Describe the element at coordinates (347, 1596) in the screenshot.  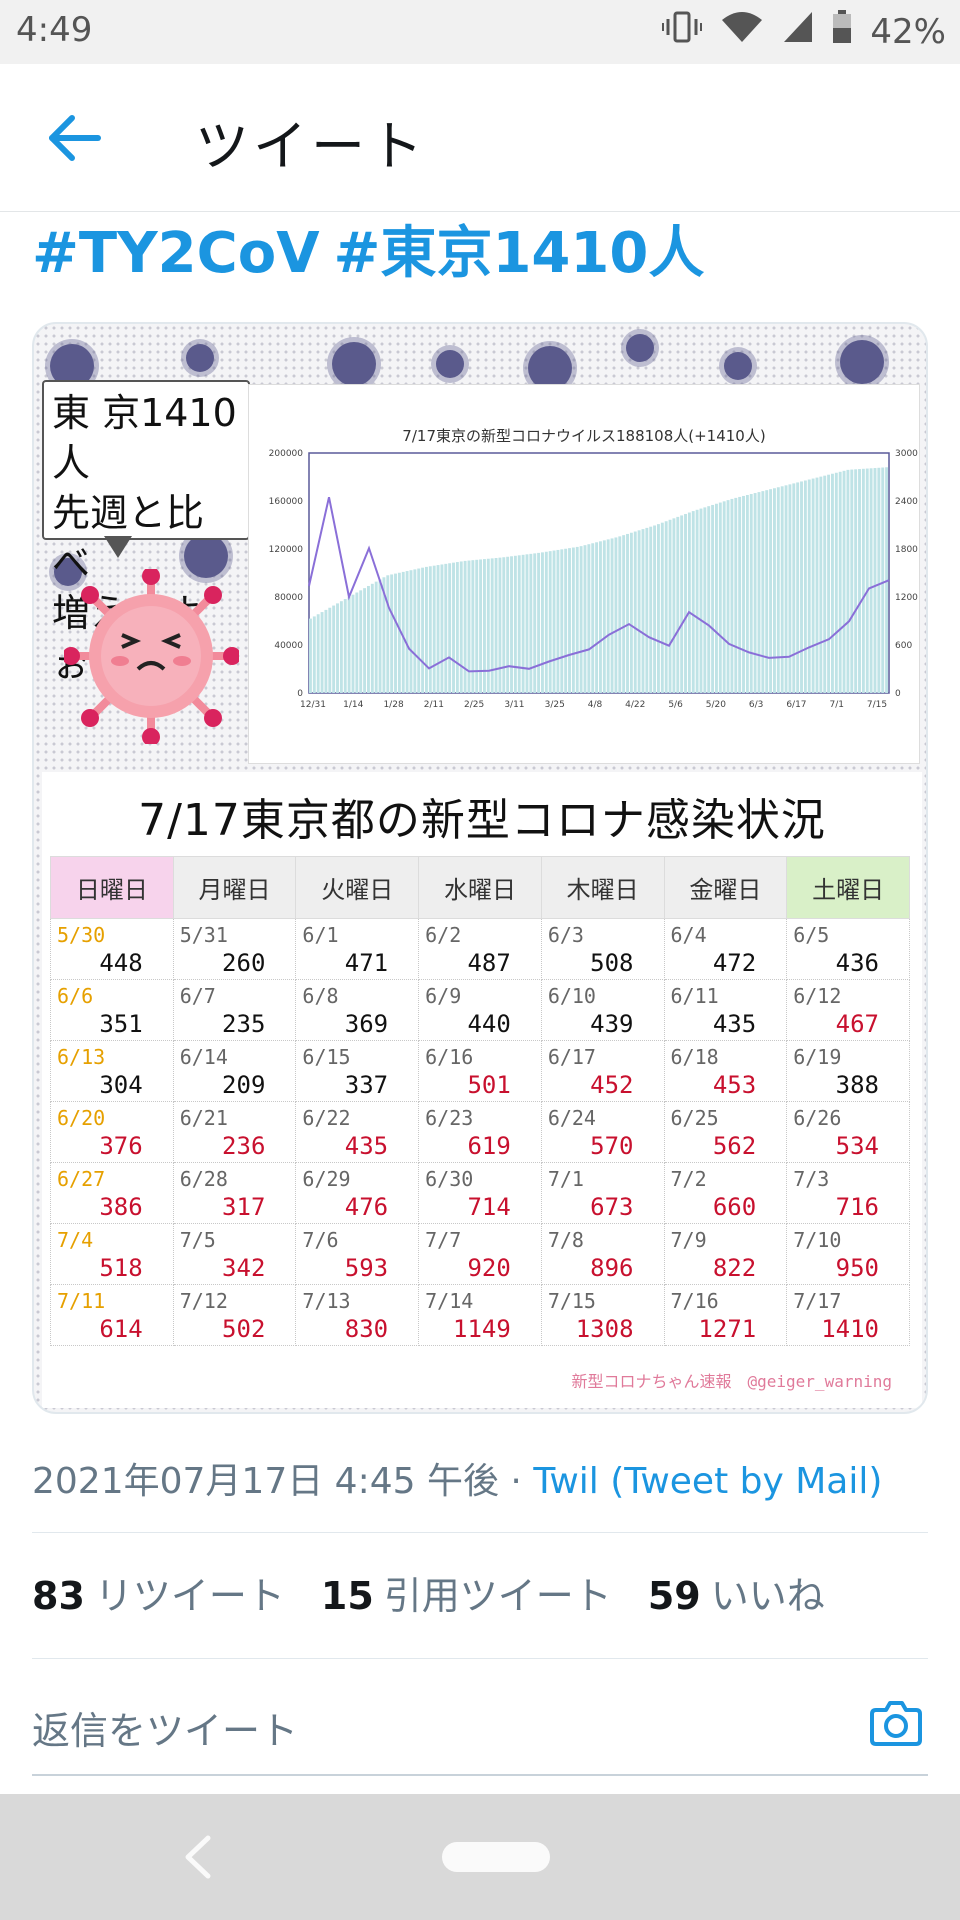
I see `quotes-count: 15` at that location.